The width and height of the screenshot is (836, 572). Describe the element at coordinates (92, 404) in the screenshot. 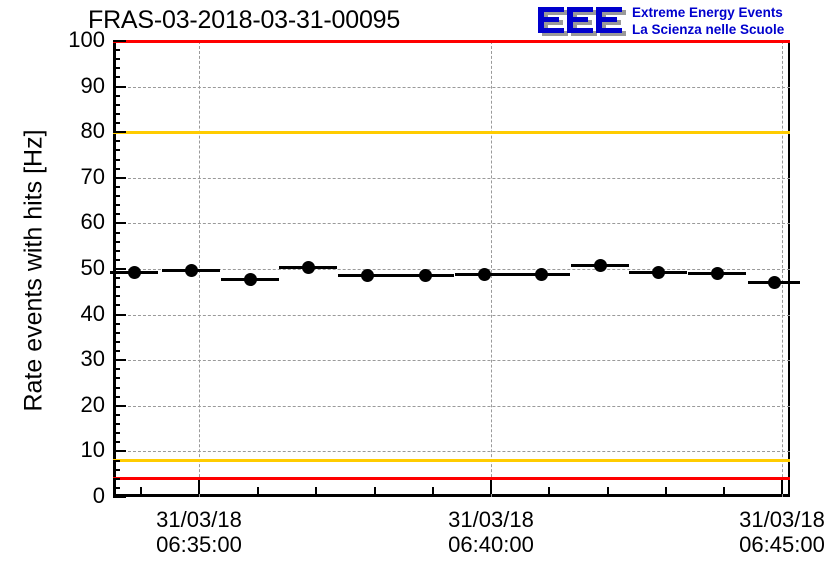

I see `y-axis-tick-label: 20` at that location.